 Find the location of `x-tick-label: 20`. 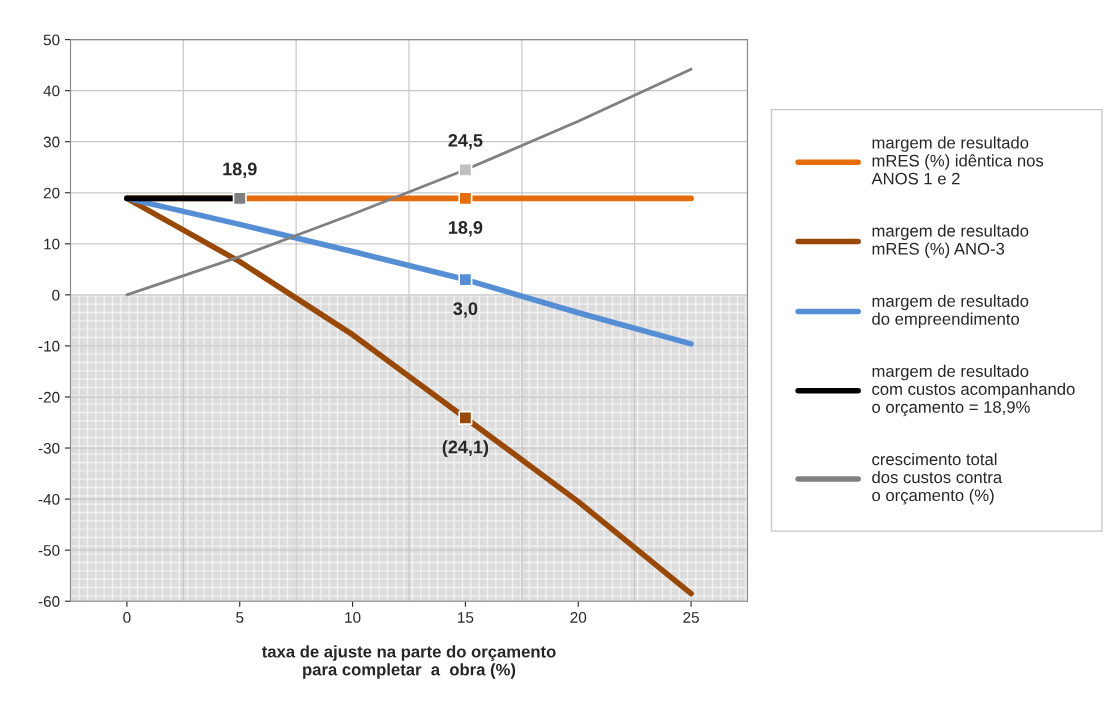

x-tick-label: 20 is located at coordinates (578, 617).